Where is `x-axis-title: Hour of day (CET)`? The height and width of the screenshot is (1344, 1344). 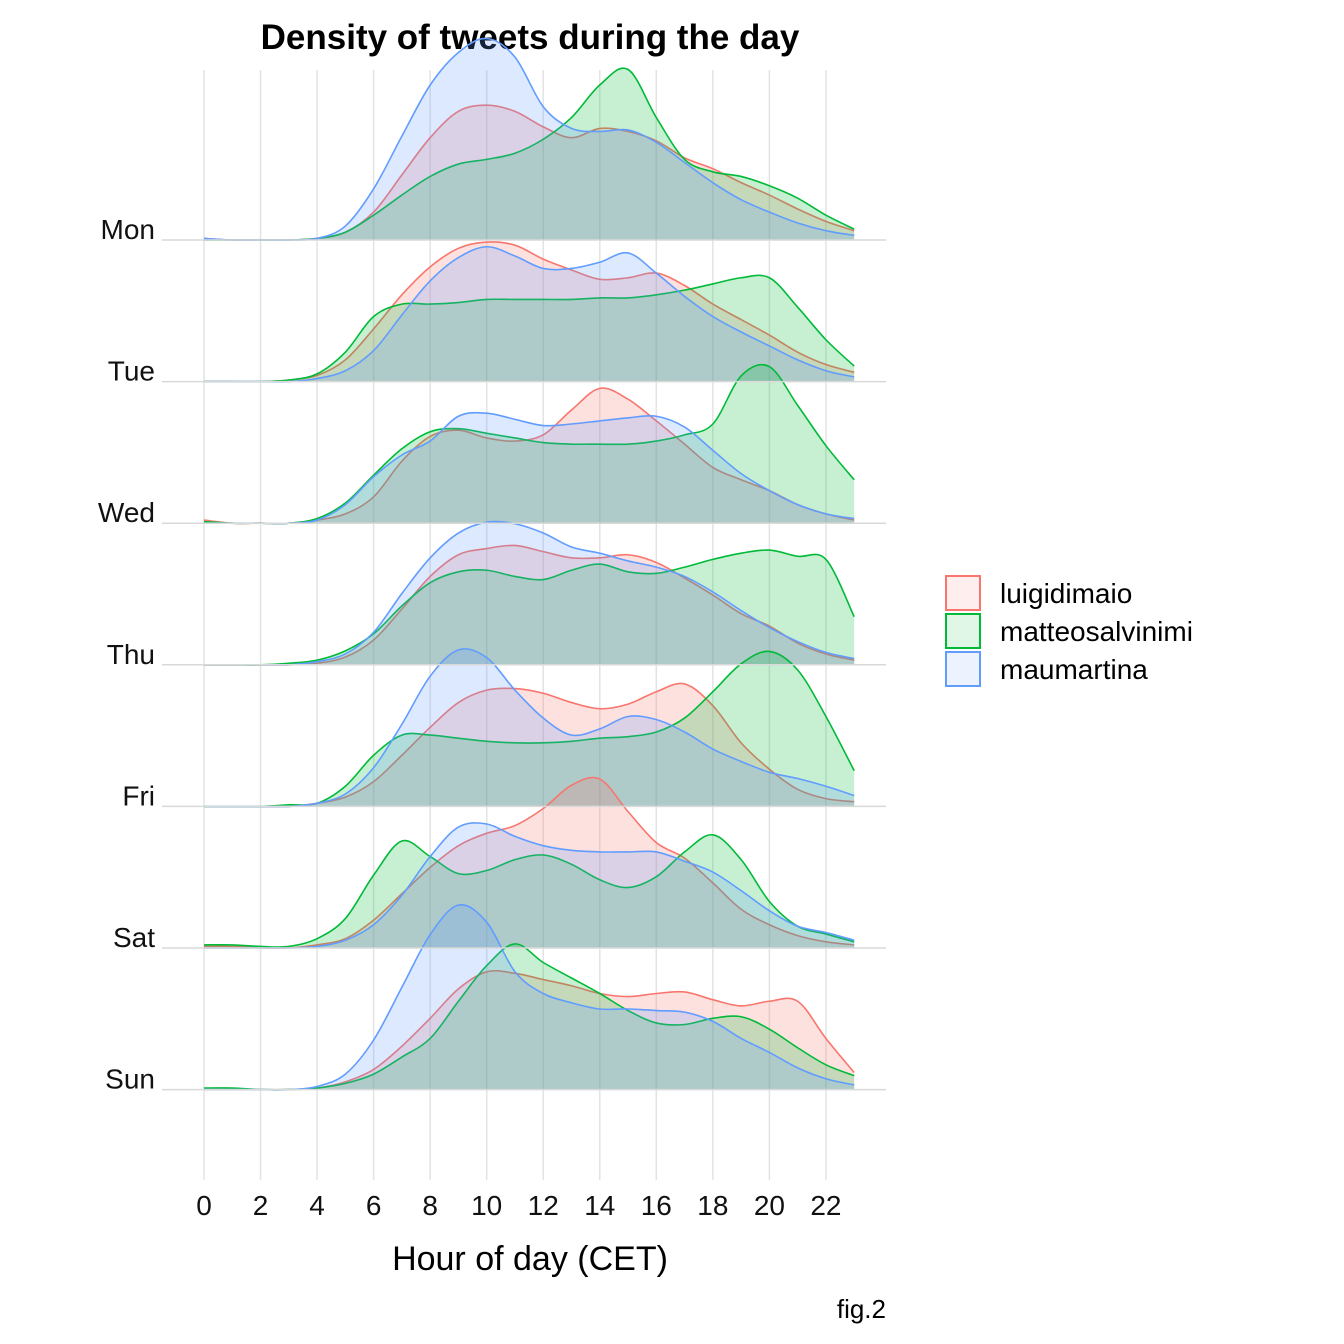
x-axis-title: Hour of day (CET) is located at coordinates (530, 1259).